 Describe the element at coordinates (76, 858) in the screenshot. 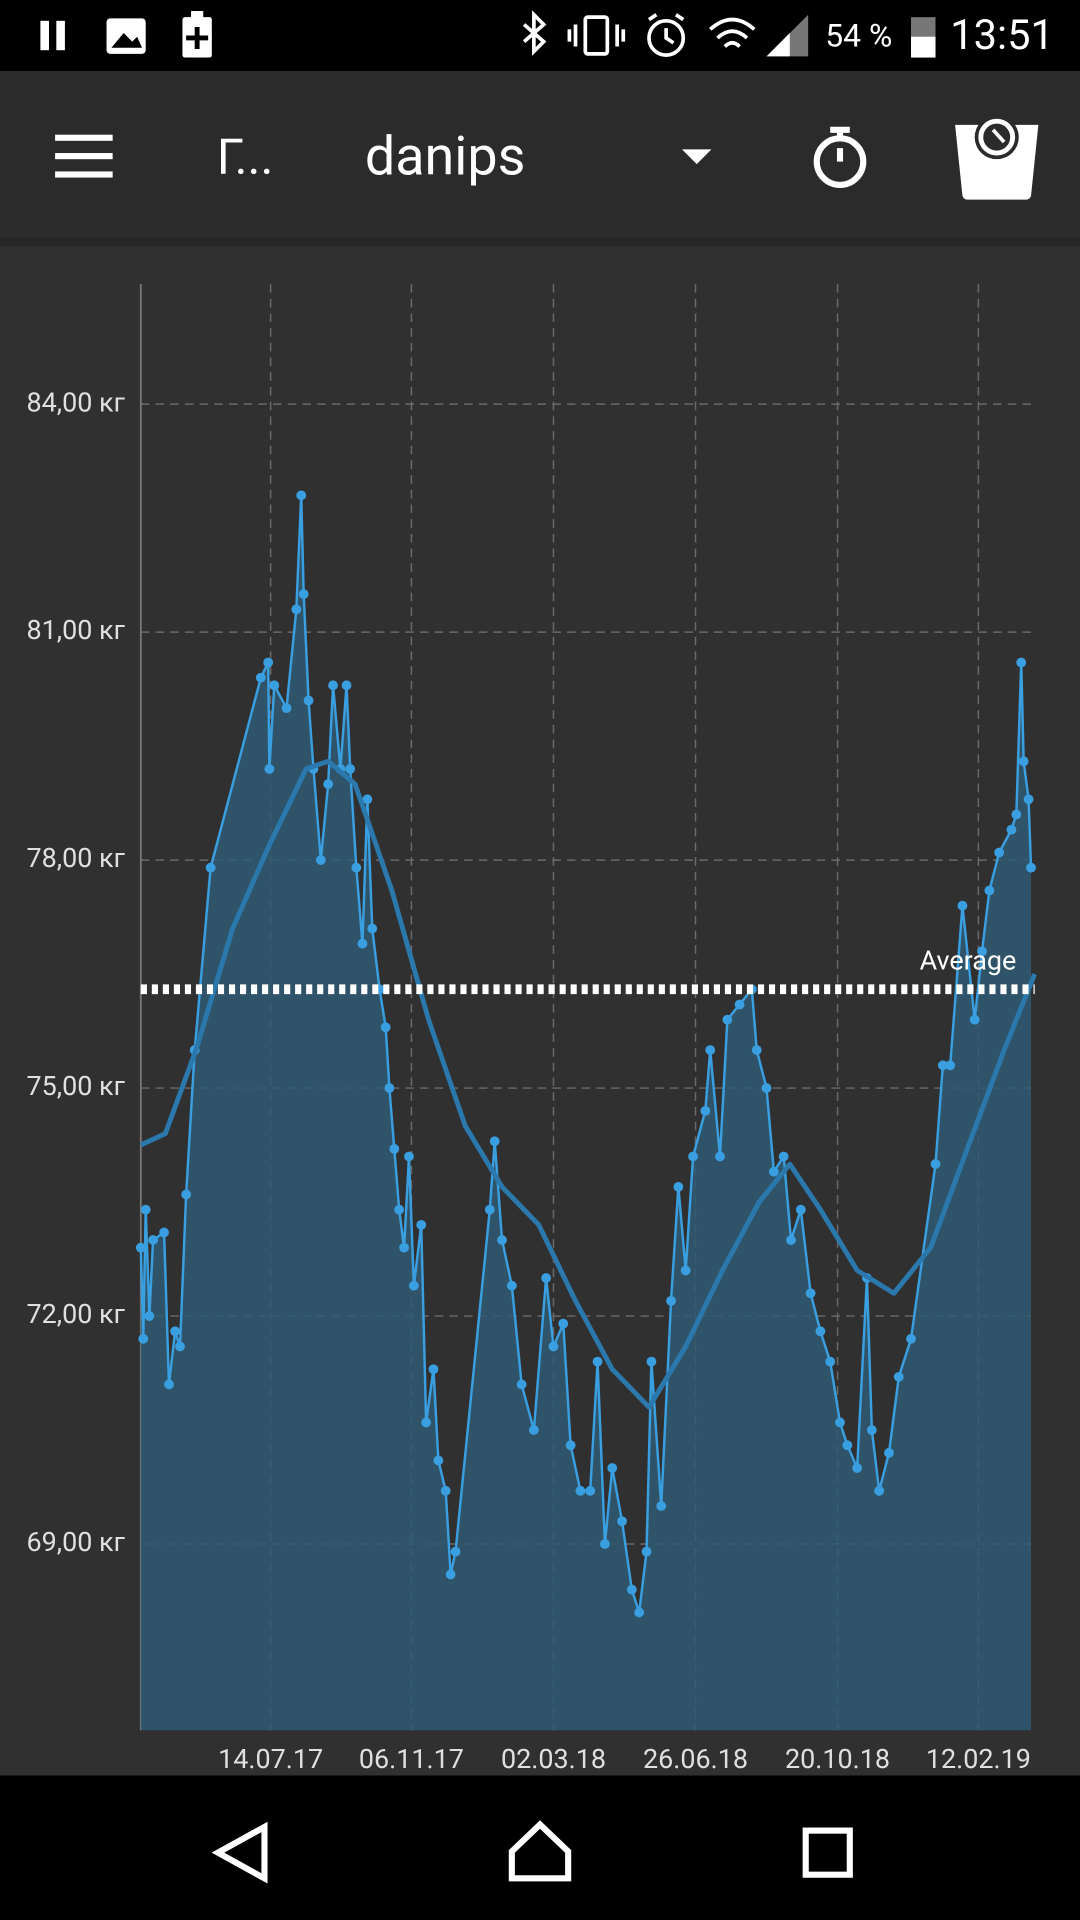

I see `y-tick-label: 78,00 кг` at that location.